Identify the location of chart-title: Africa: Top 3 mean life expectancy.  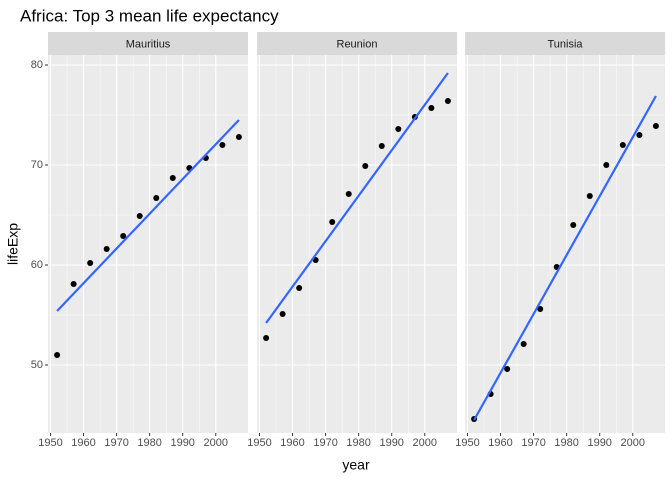
(149, 15).